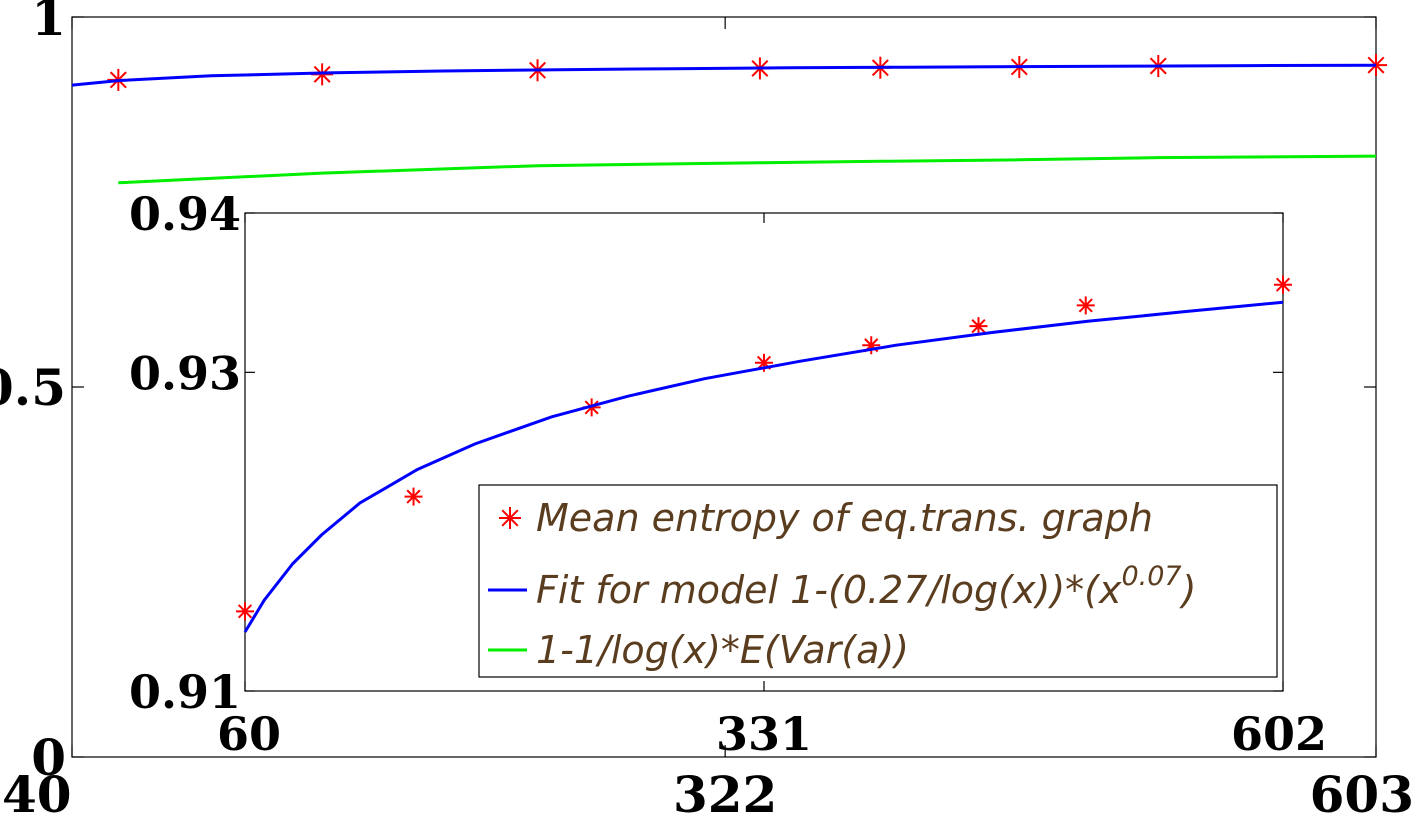 The height and width of the screenshot is (814, 1416). I want to click on main-y-tick-label: 1, so click(48, 23).